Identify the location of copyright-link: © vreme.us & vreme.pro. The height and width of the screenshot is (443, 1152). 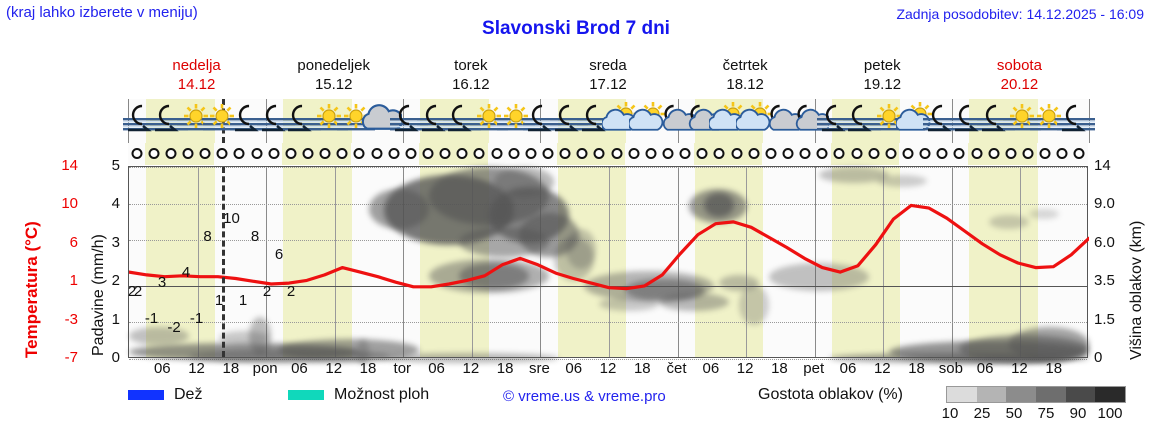
(584, 396).